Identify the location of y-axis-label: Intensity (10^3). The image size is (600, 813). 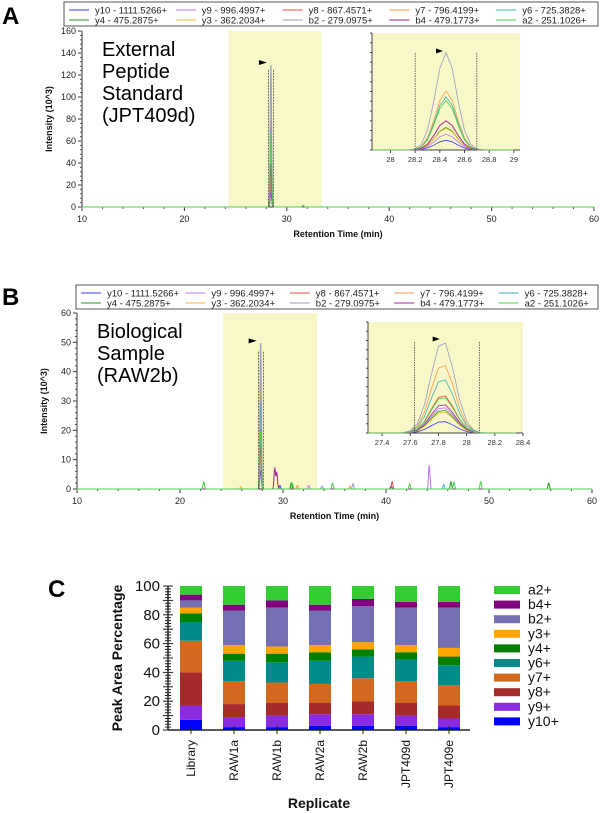
(44, 401).